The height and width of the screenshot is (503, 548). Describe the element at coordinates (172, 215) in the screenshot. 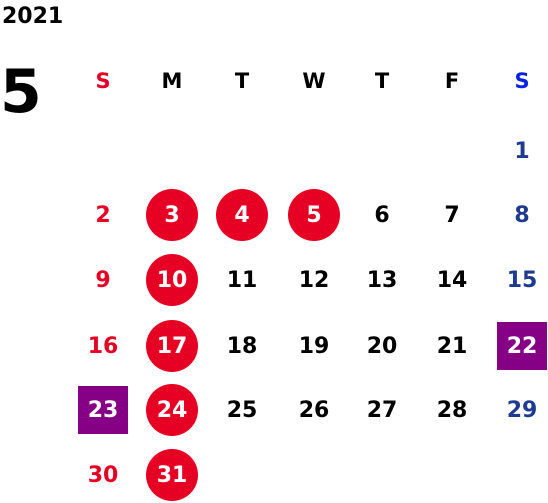

I see `day-cell-3: 3` at that location.